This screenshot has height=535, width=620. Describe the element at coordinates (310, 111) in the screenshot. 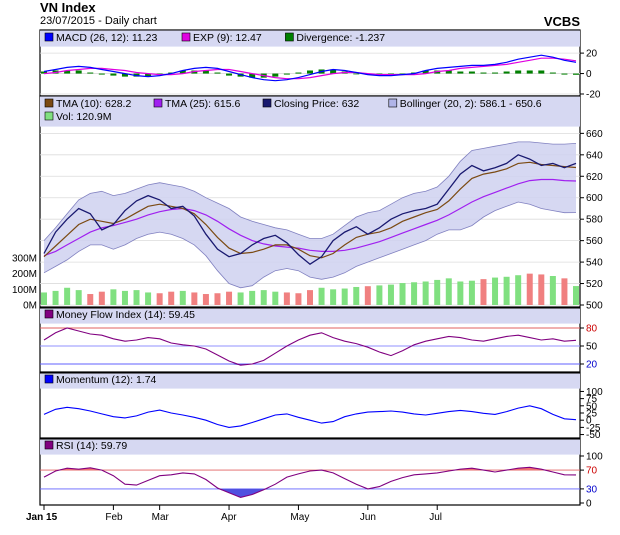

I see `price-legend-band` at that location.